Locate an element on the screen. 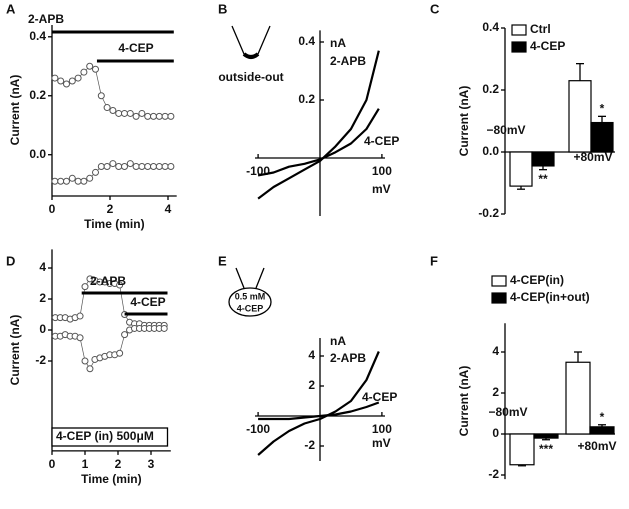  significance: * is located at coordinates (602, 417).